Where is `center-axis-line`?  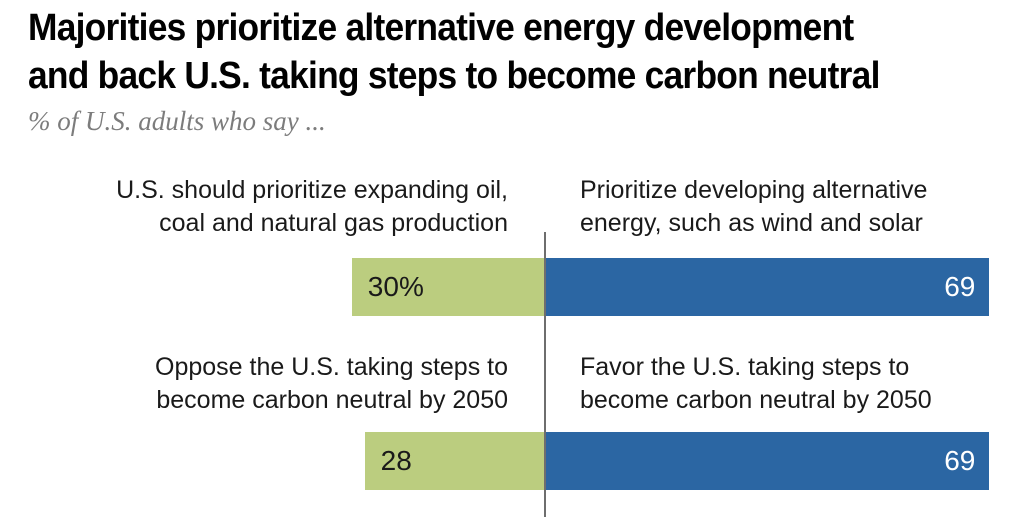 center-axis-line is located at coordinates (545, 374).